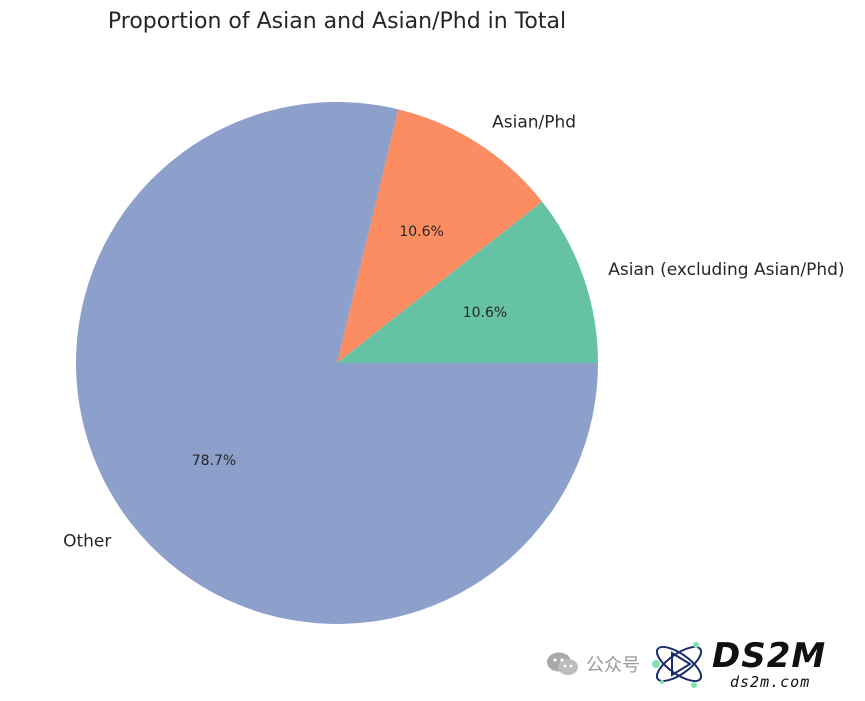 This screenshot has height=701, width=865. What do you see at coordinates (677, 665) in the screenshot?
I see `atom-icon` at bounding box center [677, 665].